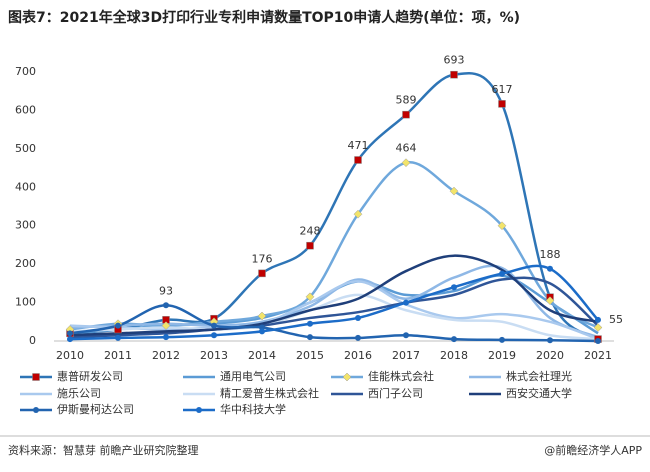 This screenshot has height=472, width=650. Describe the element at coordinates (401, 376) in the screenshot. I see `legend-label: 佳能株式会社` at that location.